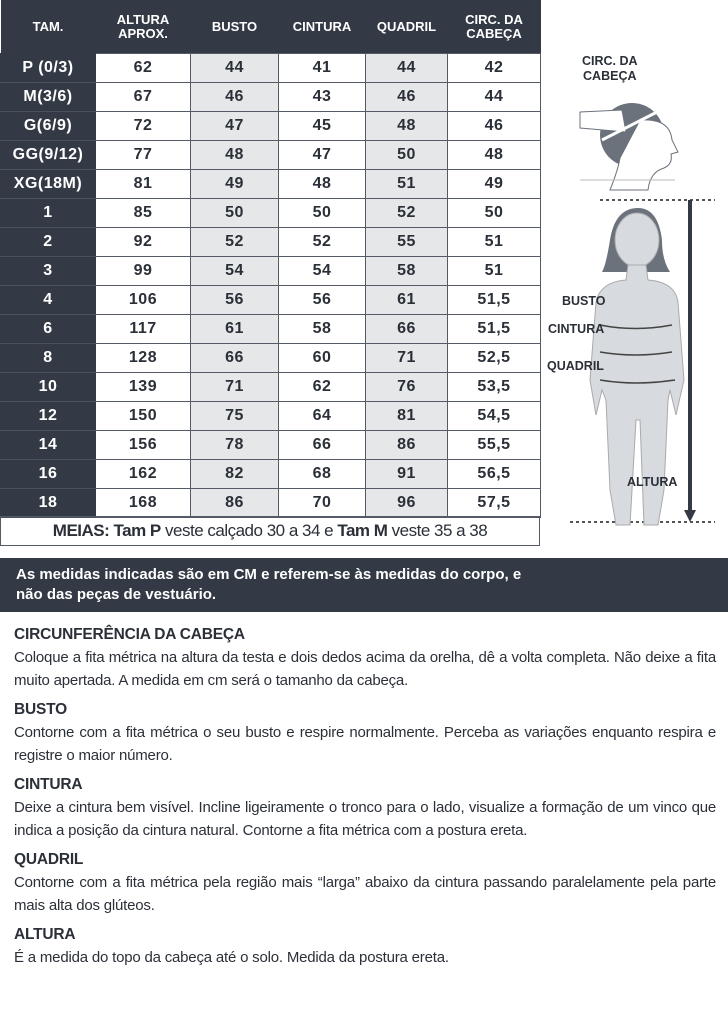 The height and width of the screenshot is (1023, 728). I want to click on table-row: 14 156 78 66 86 55,5, so click(270, 445).